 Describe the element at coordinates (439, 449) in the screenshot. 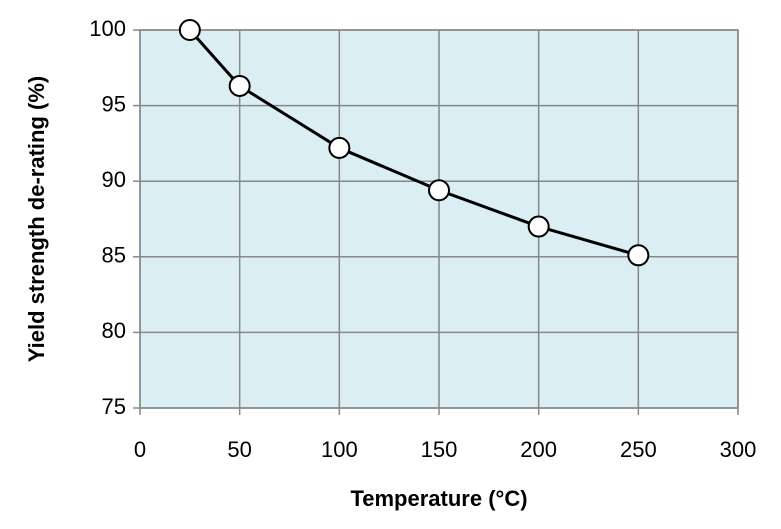

I see `x-tick-label: 150` at that location.